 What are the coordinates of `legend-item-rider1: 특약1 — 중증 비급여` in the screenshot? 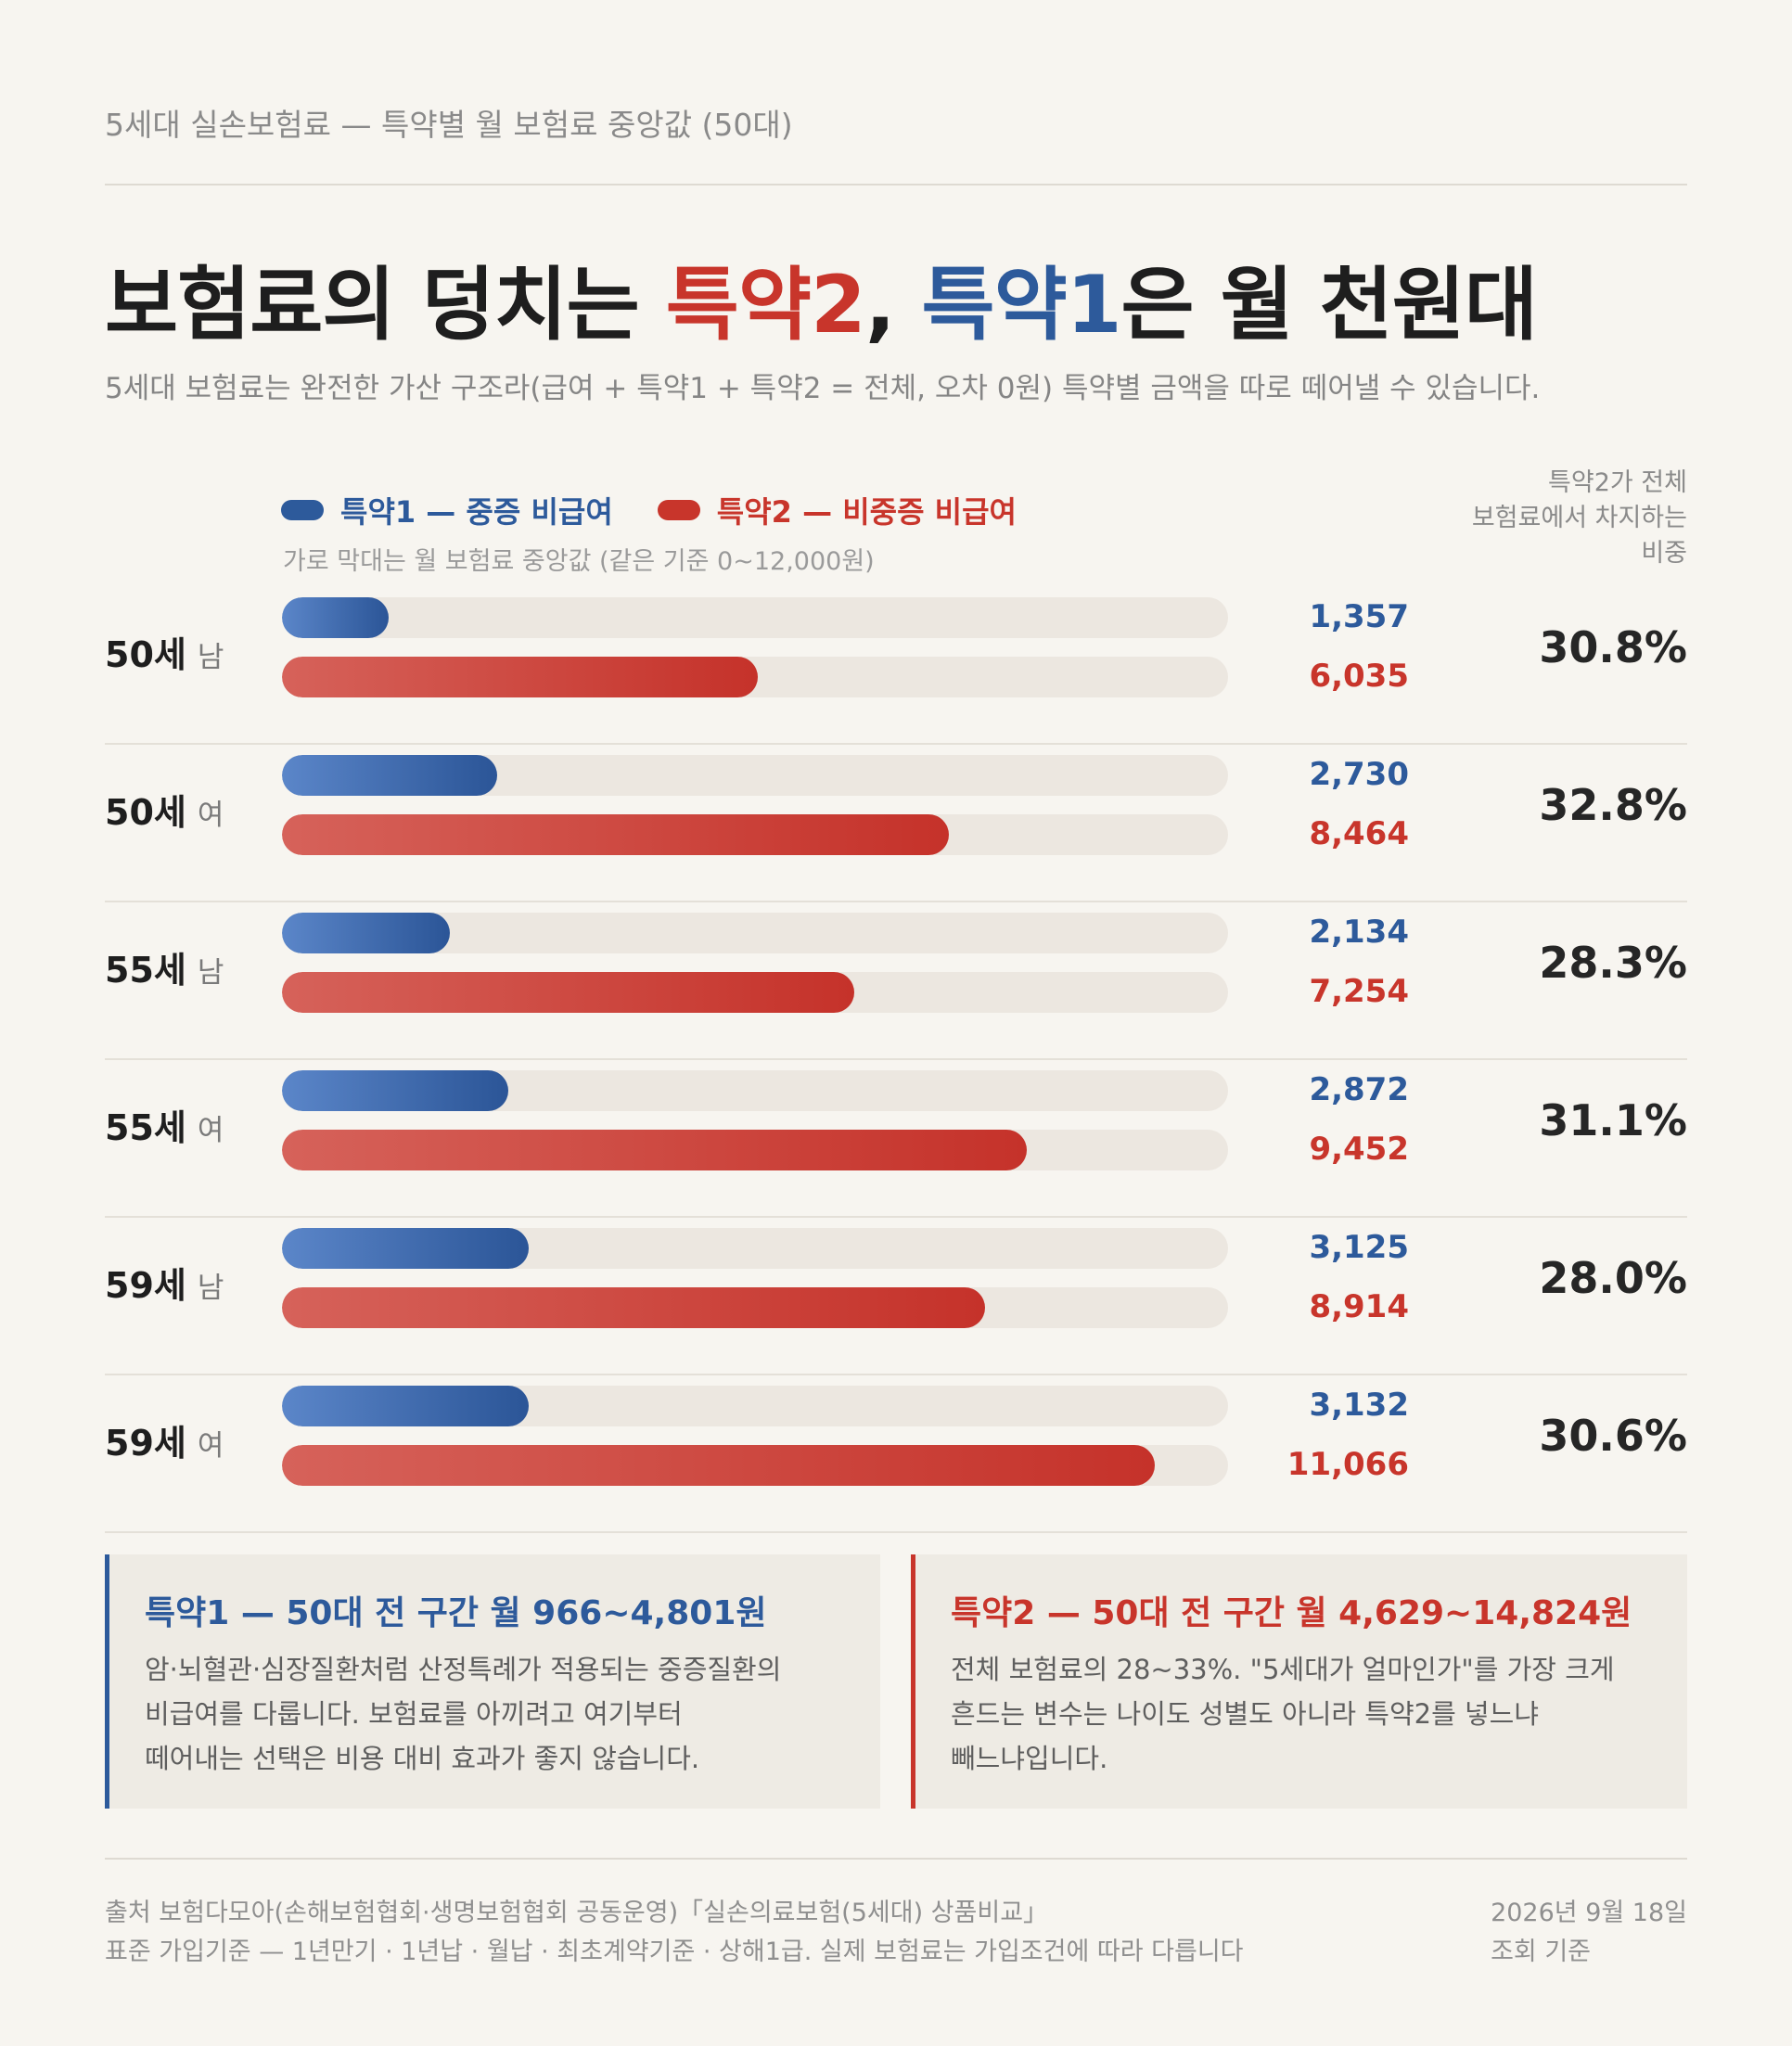 It's located at (447, 510).